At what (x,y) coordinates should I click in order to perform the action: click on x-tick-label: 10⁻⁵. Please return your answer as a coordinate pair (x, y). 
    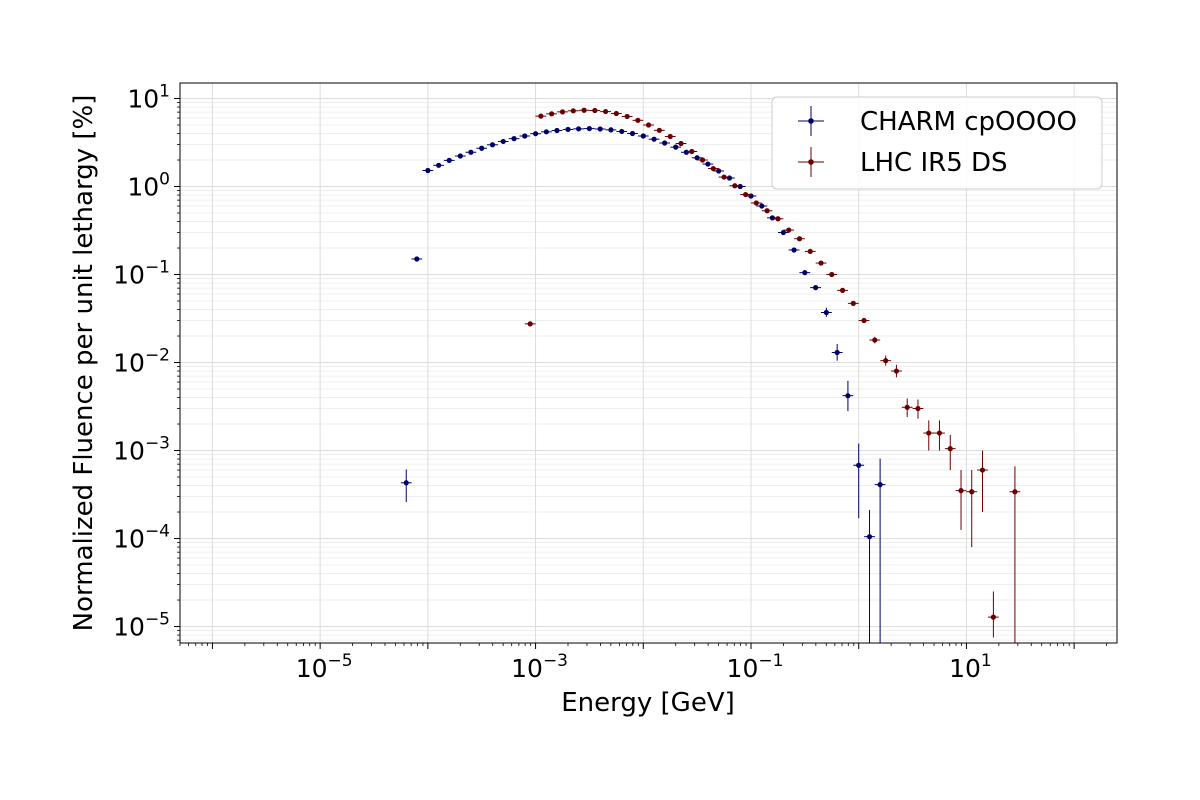
    Looking at the image, I should click on (324, 667).